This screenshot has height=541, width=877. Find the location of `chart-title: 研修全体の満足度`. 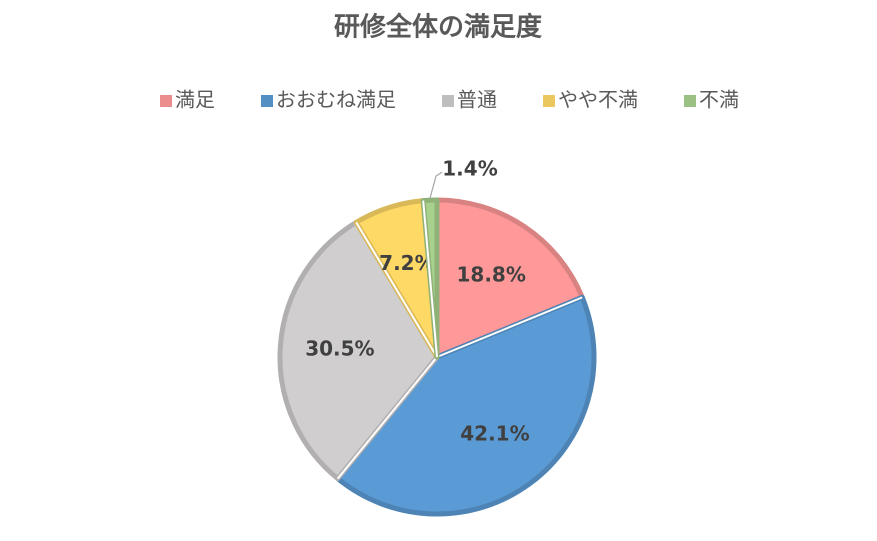

chart-title: 研修全体の満足度 is located at coordinates (438, 27).